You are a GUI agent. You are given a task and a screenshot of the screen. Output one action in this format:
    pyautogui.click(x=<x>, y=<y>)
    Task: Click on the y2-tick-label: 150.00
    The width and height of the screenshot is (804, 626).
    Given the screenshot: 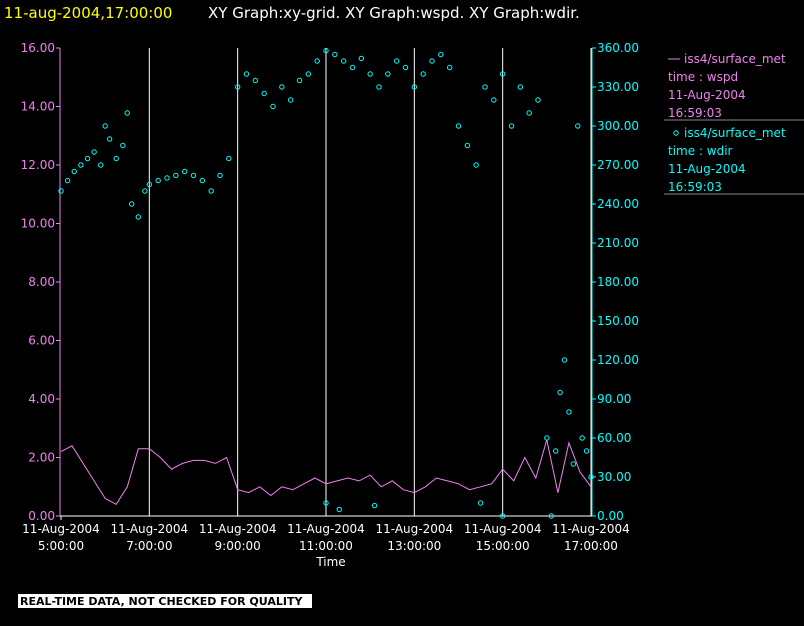 What is the action you would take?
    pyautogui.click(x=618, y=321)
    